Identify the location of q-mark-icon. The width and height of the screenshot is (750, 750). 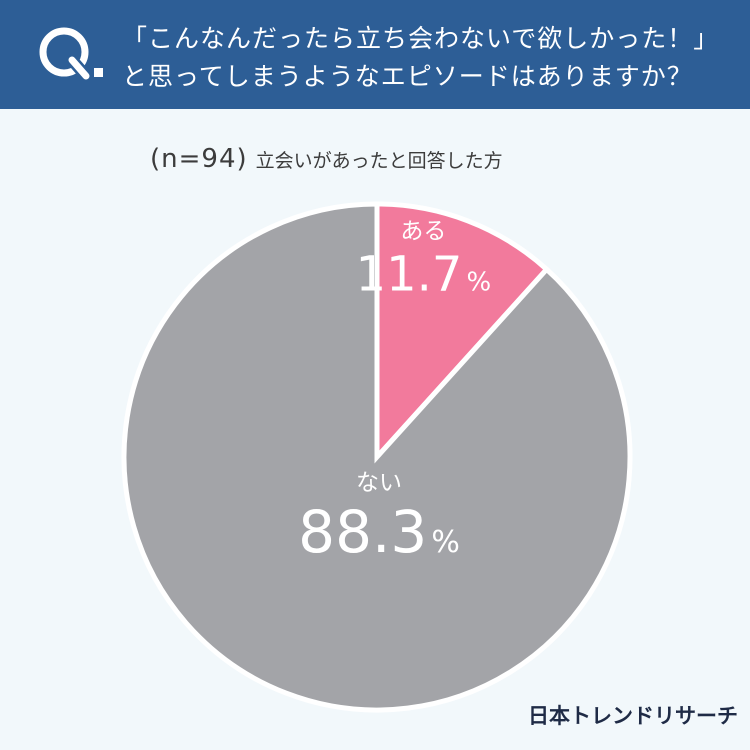
(71, 54).